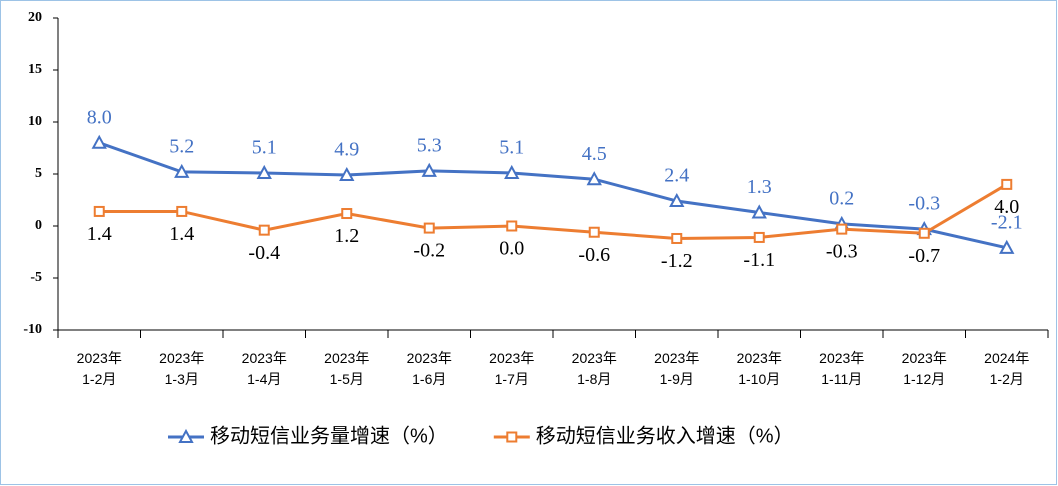 The width and height of the screenshot is (1058, 486). Describe the element at coordinates (553, 211) in the screenshot. I see `series-line` at that location.